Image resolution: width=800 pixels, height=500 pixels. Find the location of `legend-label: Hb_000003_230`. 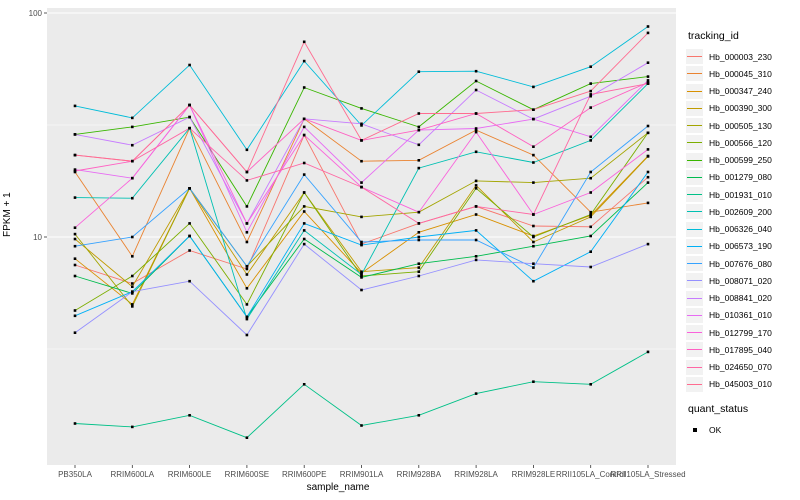

legend-label: Hb_000003_230 is located at coordinates (740, 56).